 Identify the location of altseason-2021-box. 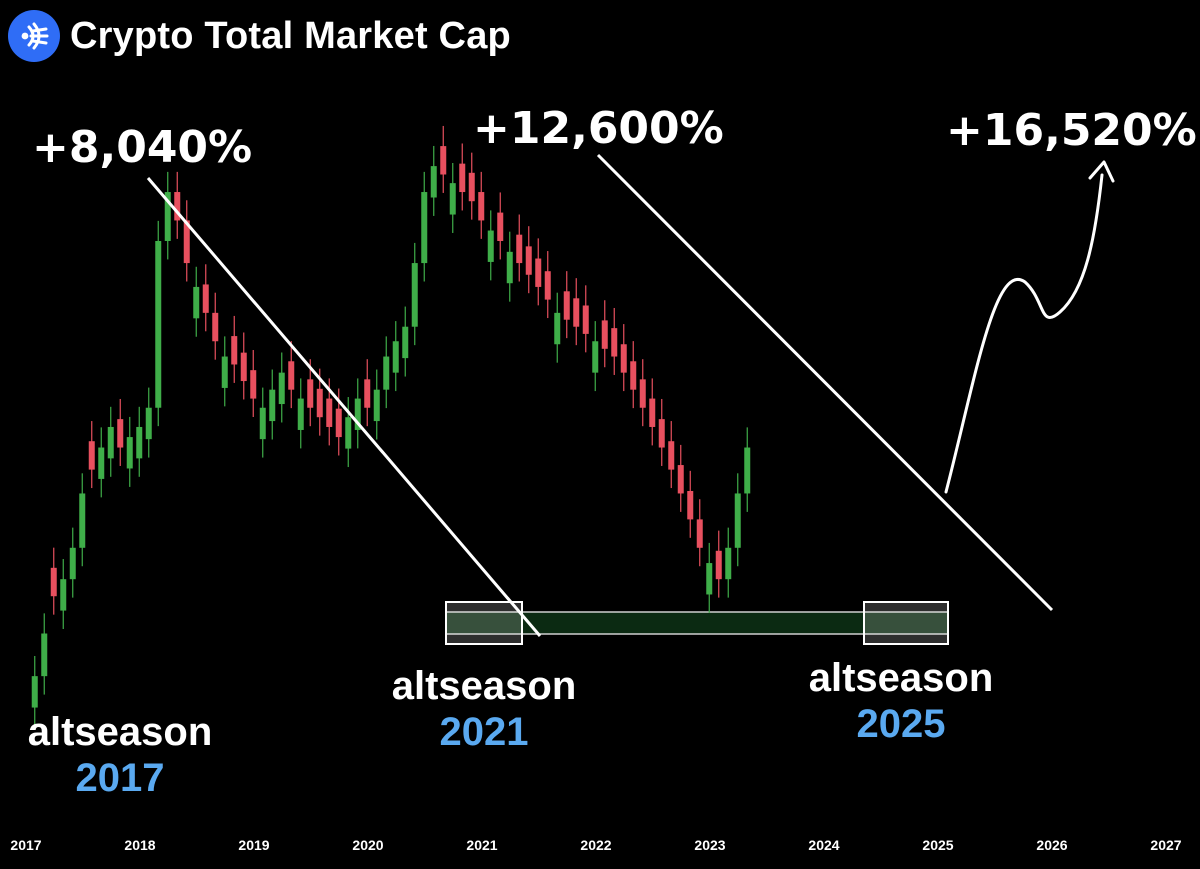
(484, 623).